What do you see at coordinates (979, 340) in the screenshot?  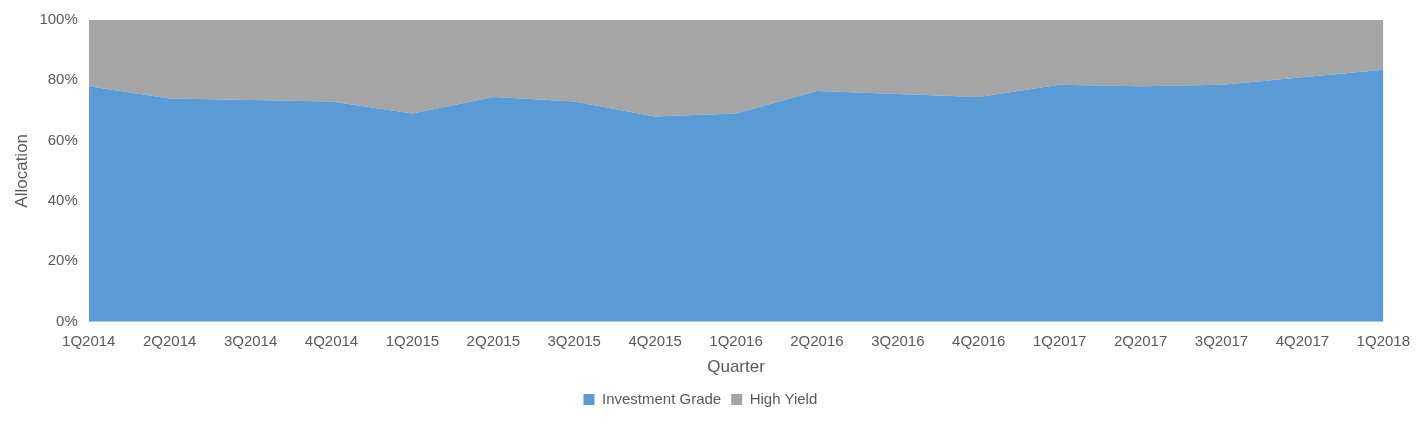 I see `x-tick-label: 4Q2016` at bounding box center [979, 340].